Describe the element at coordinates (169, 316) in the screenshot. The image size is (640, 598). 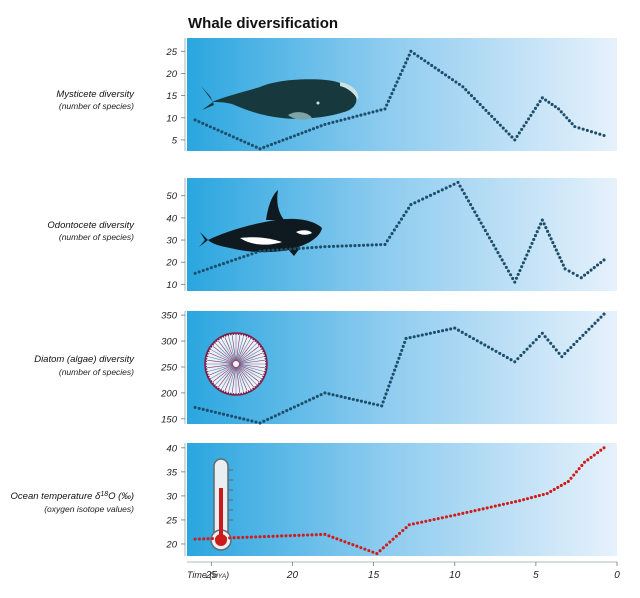
I see `y-tick-label: 350` at that location.